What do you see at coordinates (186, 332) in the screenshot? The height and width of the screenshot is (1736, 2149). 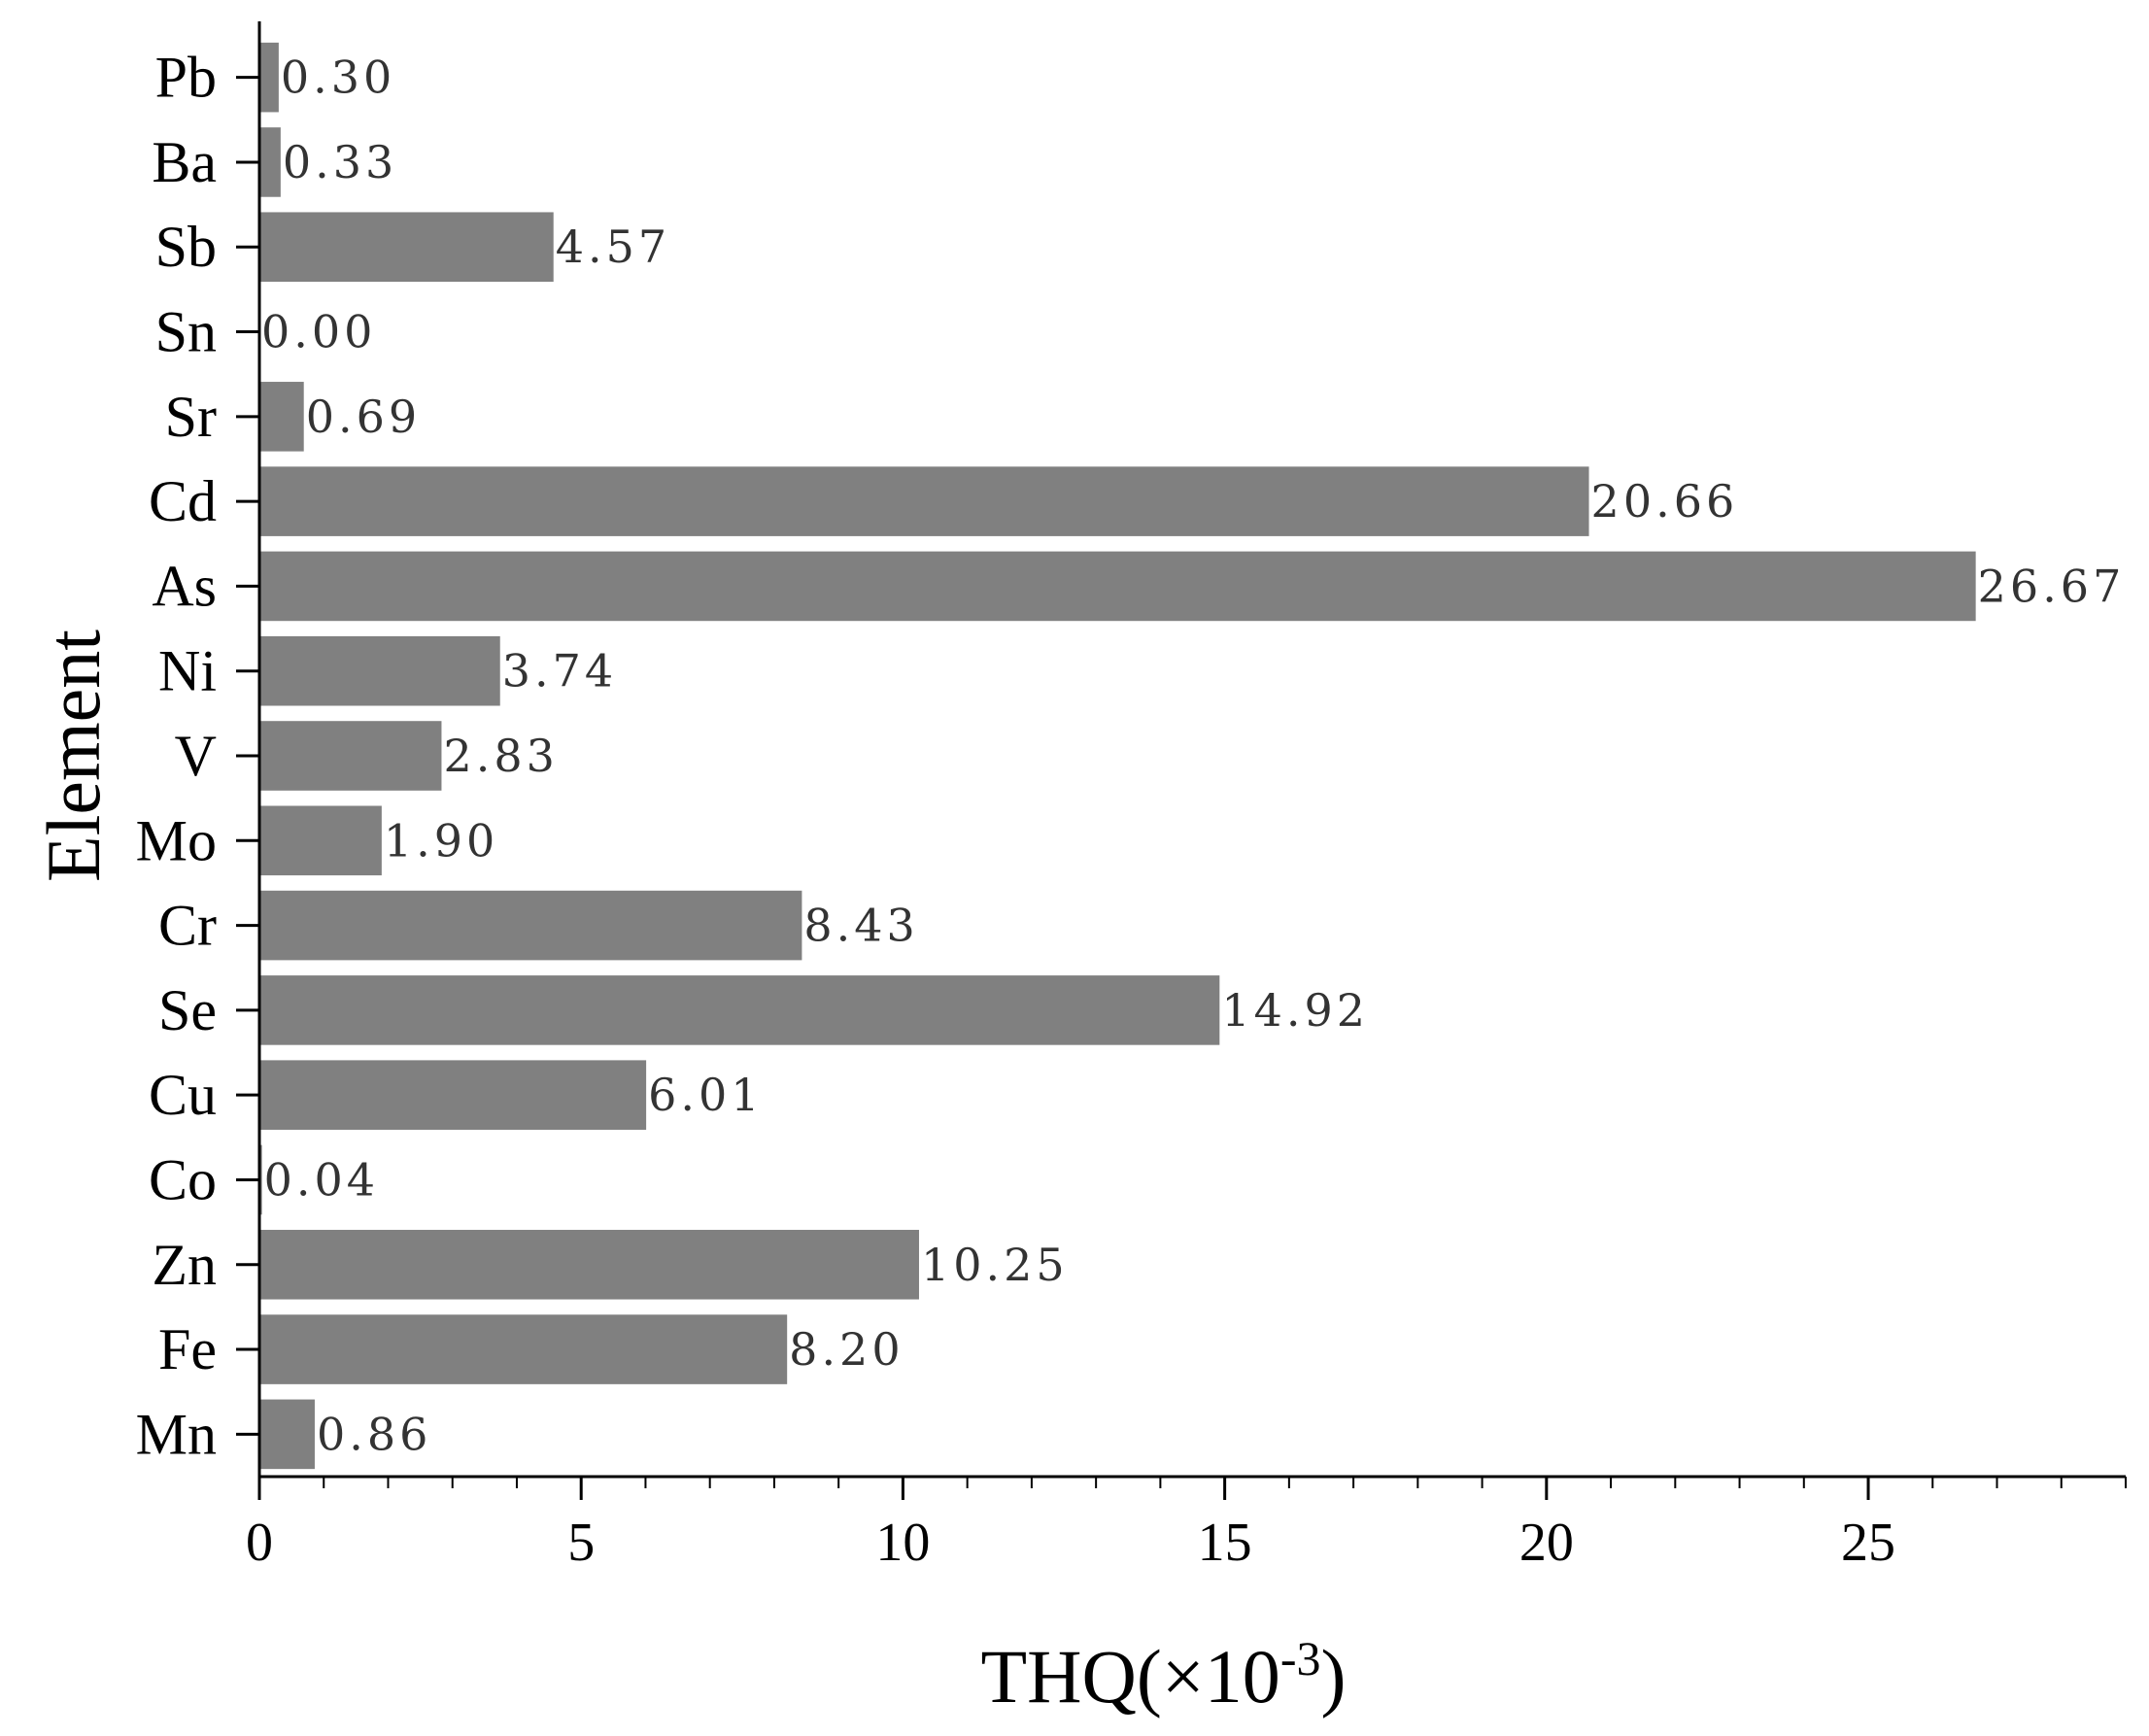 I see `category-label-sn: Sn` at bounding box center [186, 332].